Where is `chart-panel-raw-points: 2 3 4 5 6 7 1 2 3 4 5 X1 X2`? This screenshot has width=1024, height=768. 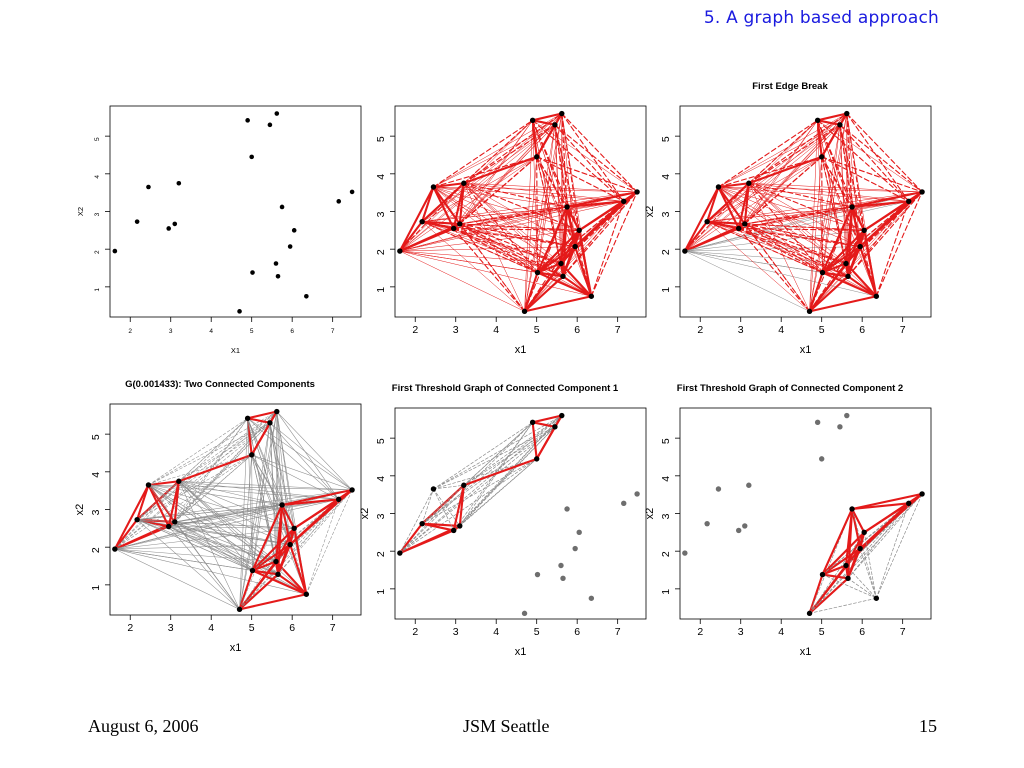 chart-panel-raw-points: 2 3 4 5 6 7 1 2 3 4 5 X1 X2 is located at coordinates (220, 240).